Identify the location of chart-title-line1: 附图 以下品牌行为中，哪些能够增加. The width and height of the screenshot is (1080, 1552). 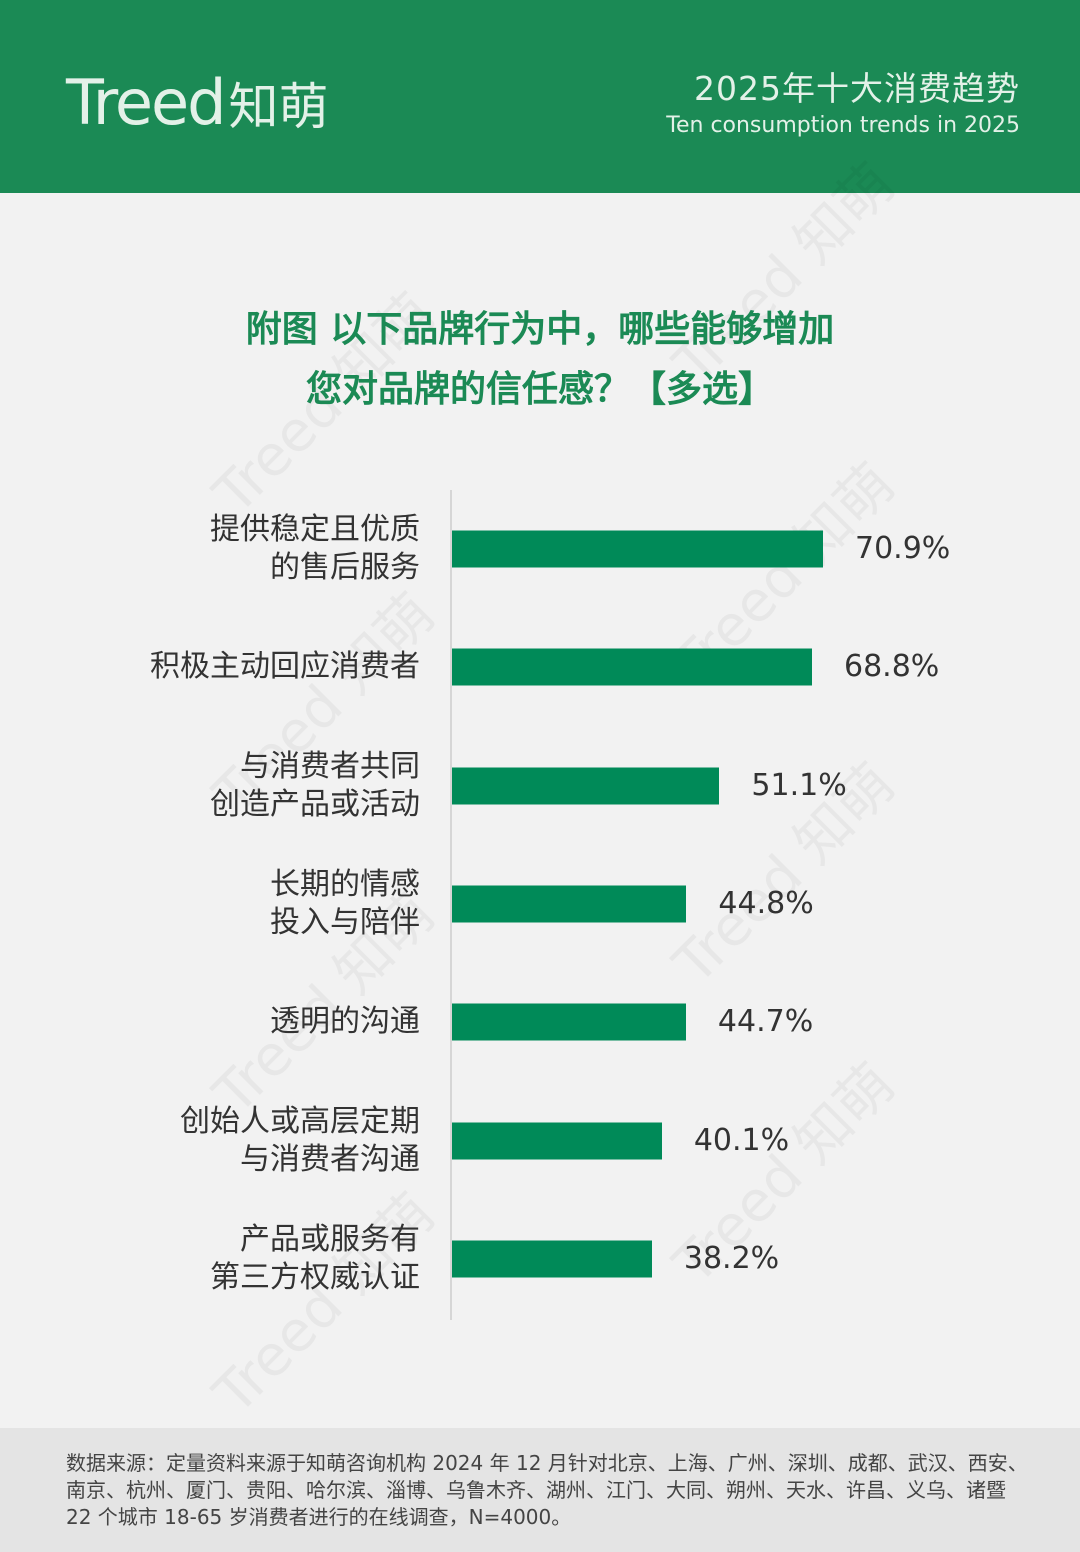
(540, 329).